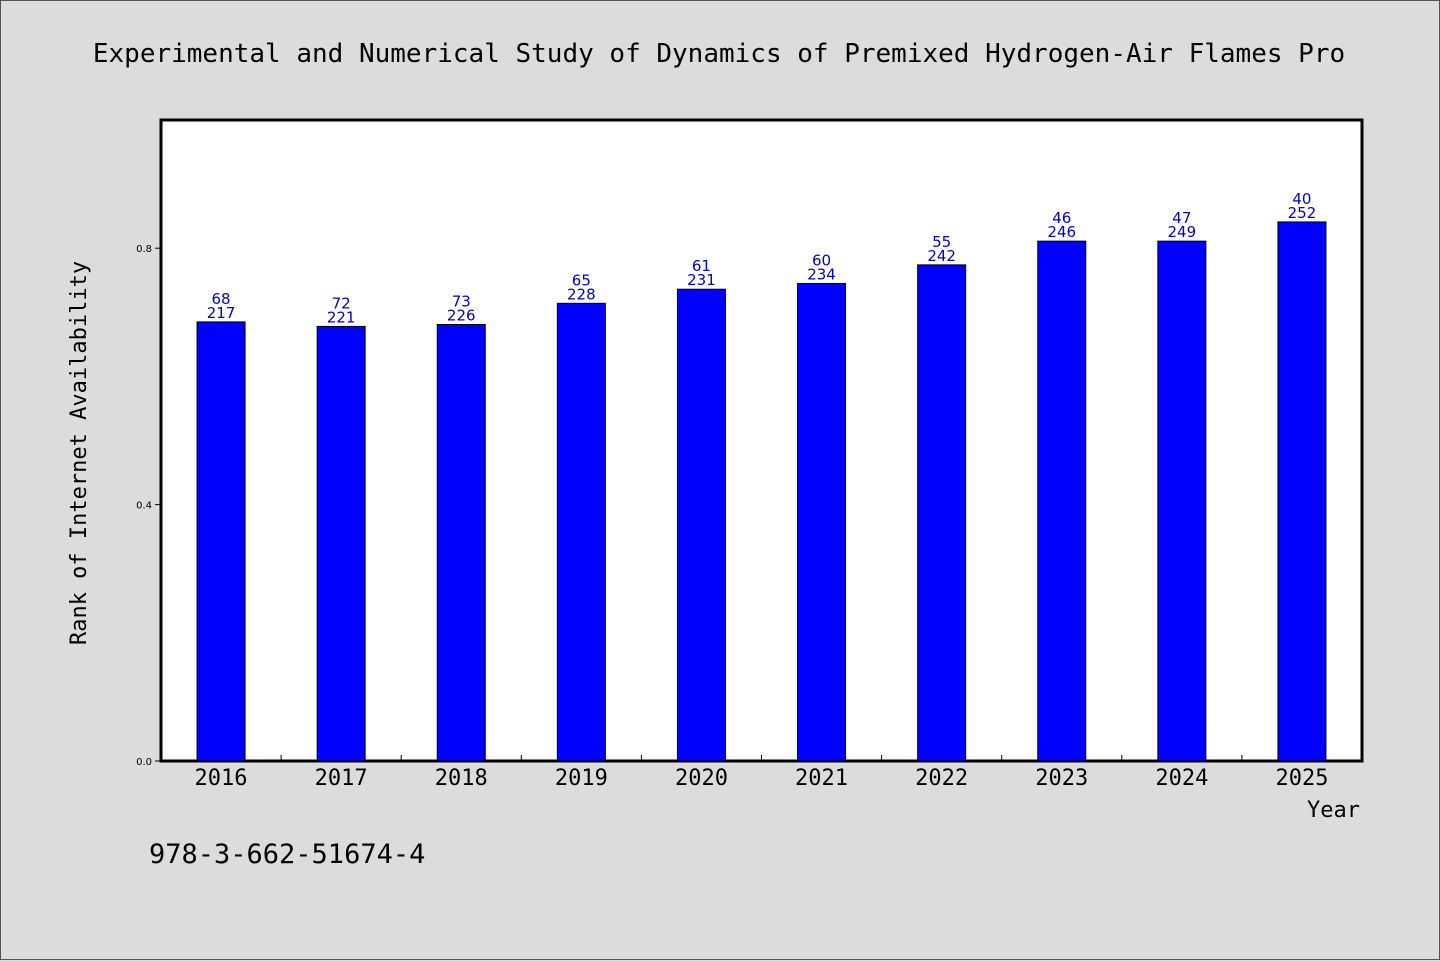  What do you see at coordinates (701, 280) in the screenshot?
I see `bar-label-bottom-2020: 231` at bounding box center [701, 280].